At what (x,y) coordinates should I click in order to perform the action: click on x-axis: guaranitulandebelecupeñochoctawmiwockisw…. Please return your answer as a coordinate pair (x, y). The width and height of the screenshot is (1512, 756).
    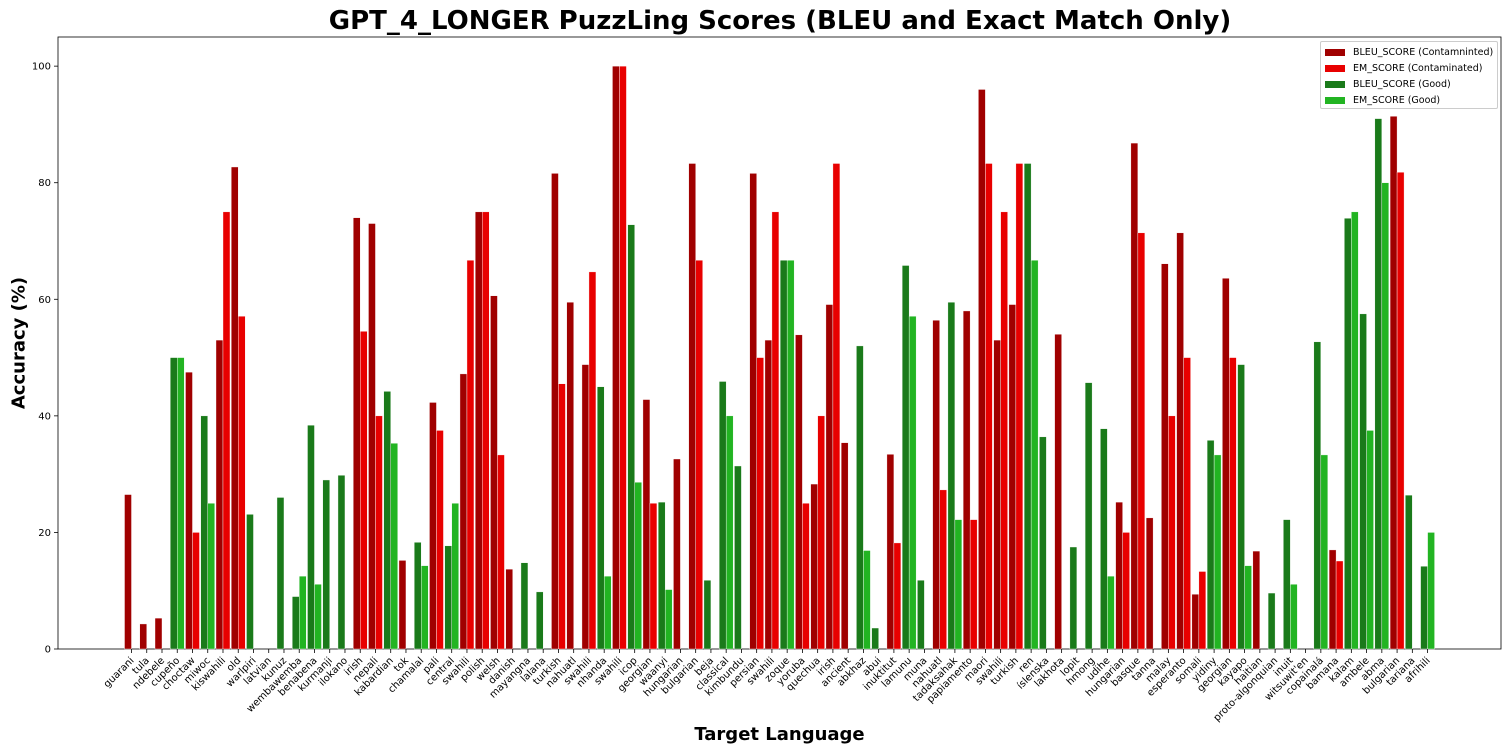
    Looking at the image, I should click on (767, 686).